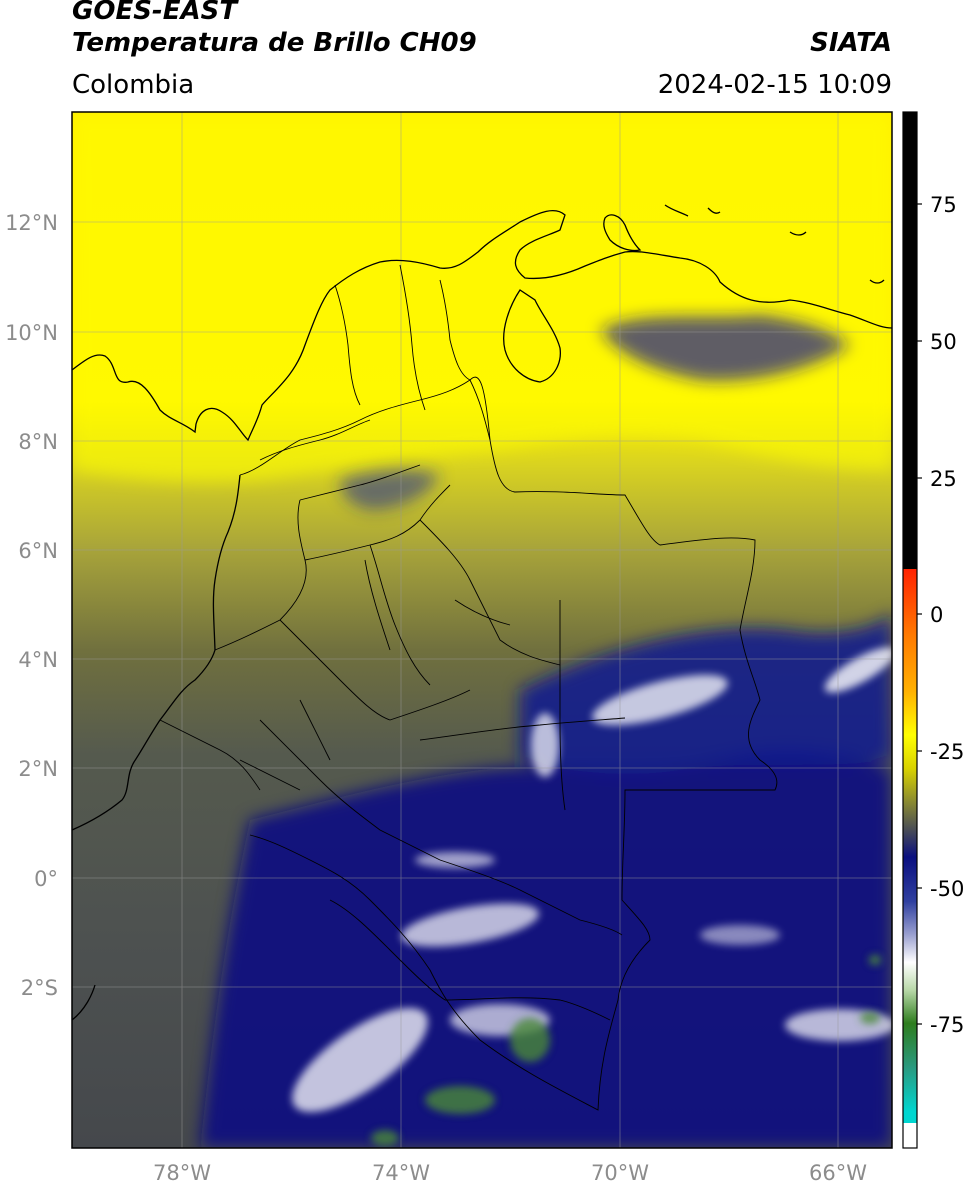 Image resolution: width=966 pixels, height=1190 pixels. I want to click on colorbar-tick-0: 0, so click(936, 615).